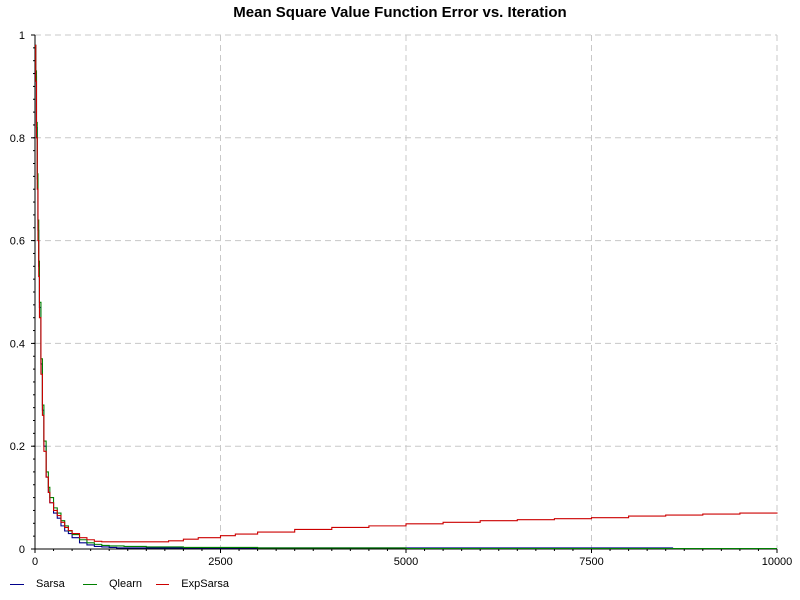  I want to click on legend-item-expsarsa: ExpSarsa, so click(192, 584).